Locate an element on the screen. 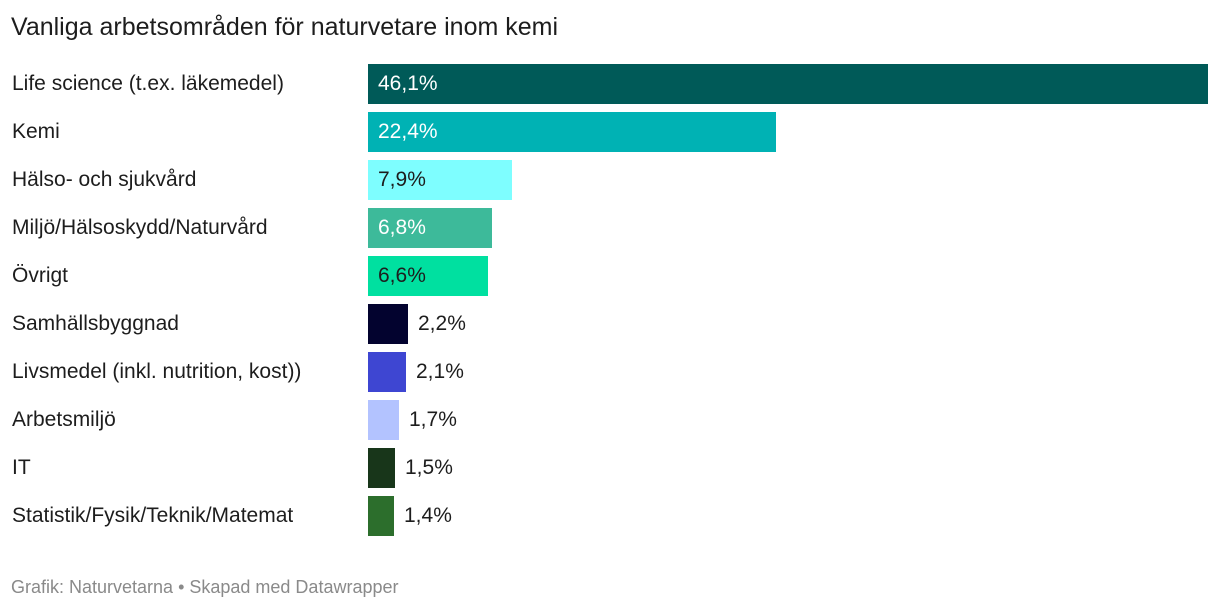  category-label: Samhällsbyggnad is located at coordinates (95, 323).